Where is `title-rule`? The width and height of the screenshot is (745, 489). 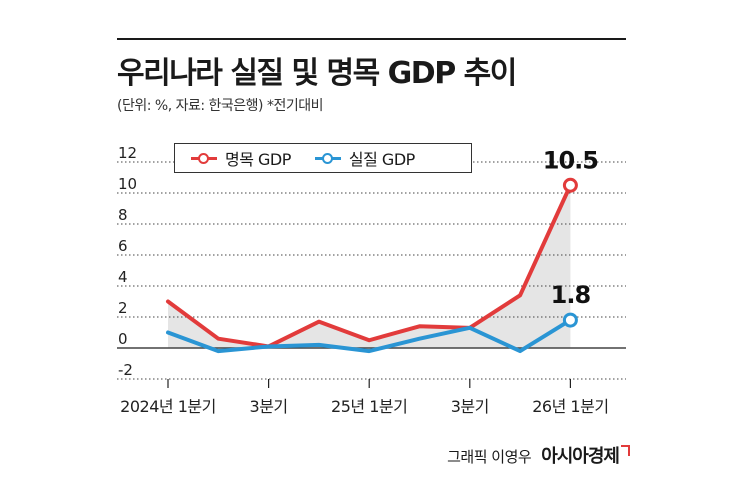
title-rule is located at coordinates (371, 39).